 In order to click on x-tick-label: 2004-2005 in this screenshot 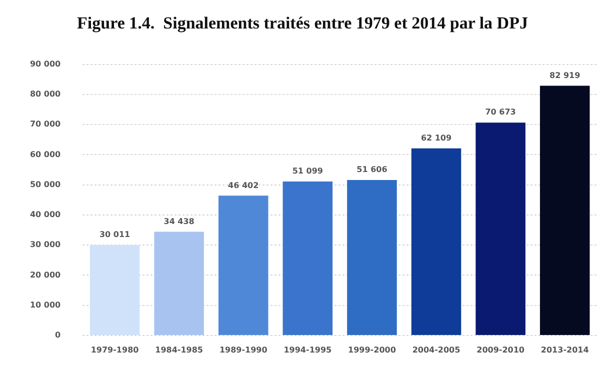, I will do `click(436, 349)`.